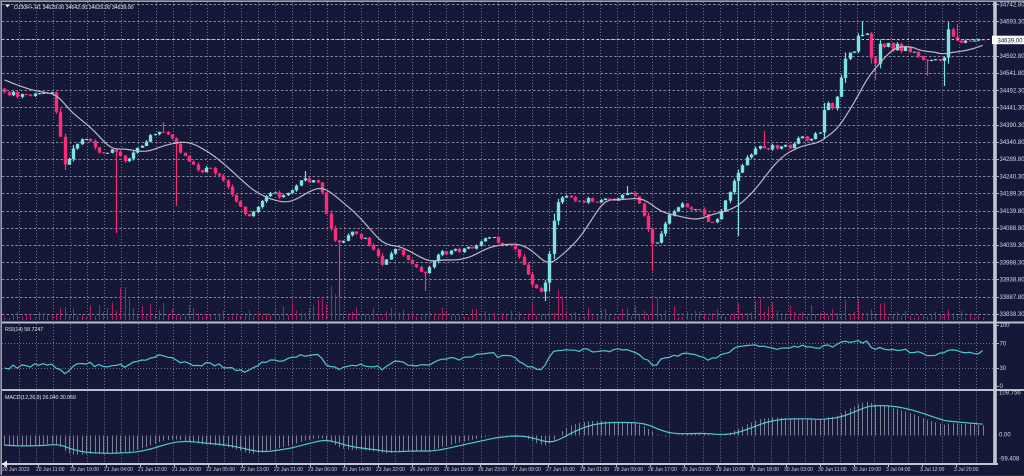  Describe the element at coordinates (1012, 177) in the screenshot. I see `svg-text: 34240.30` at that location.